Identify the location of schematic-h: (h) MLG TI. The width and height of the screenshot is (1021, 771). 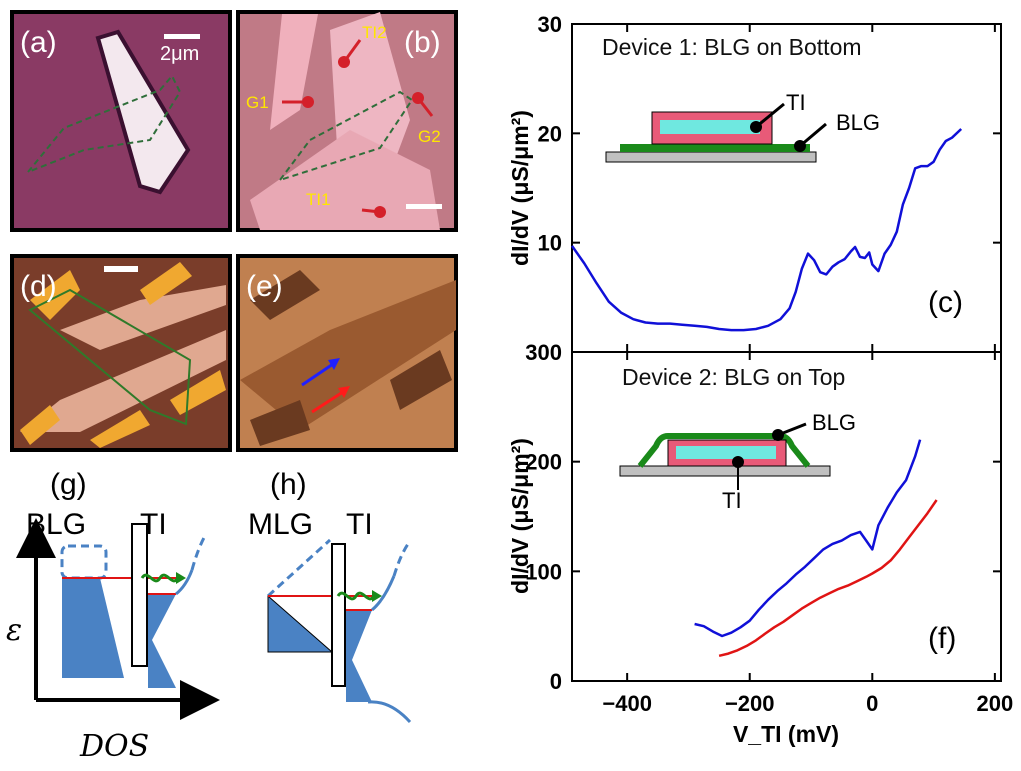
(330, 596).